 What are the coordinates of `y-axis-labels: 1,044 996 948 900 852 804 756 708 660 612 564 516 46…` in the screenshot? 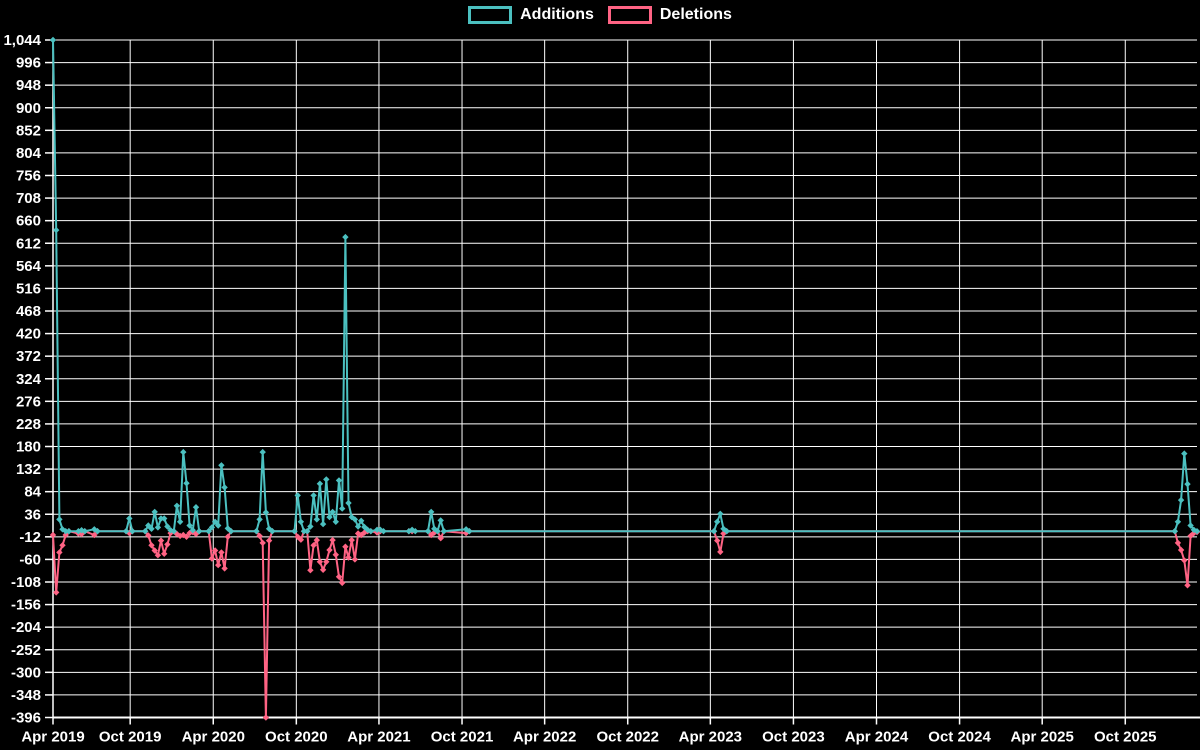 It's located at (22, 379).